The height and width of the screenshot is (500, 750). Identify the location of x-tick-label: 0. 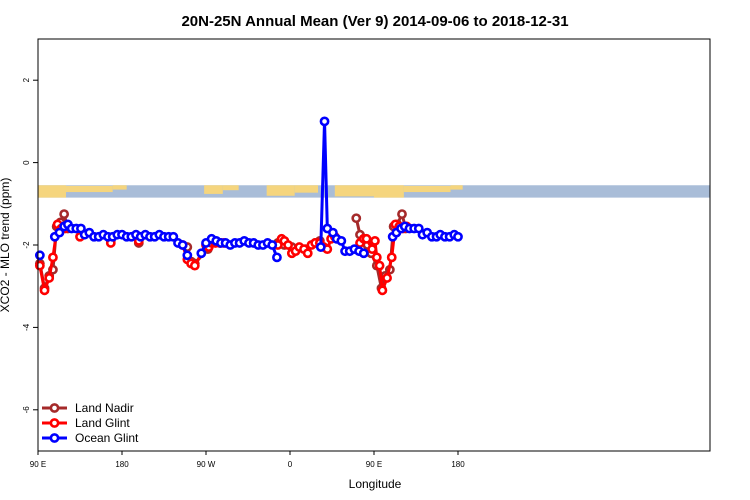
(290, 464).